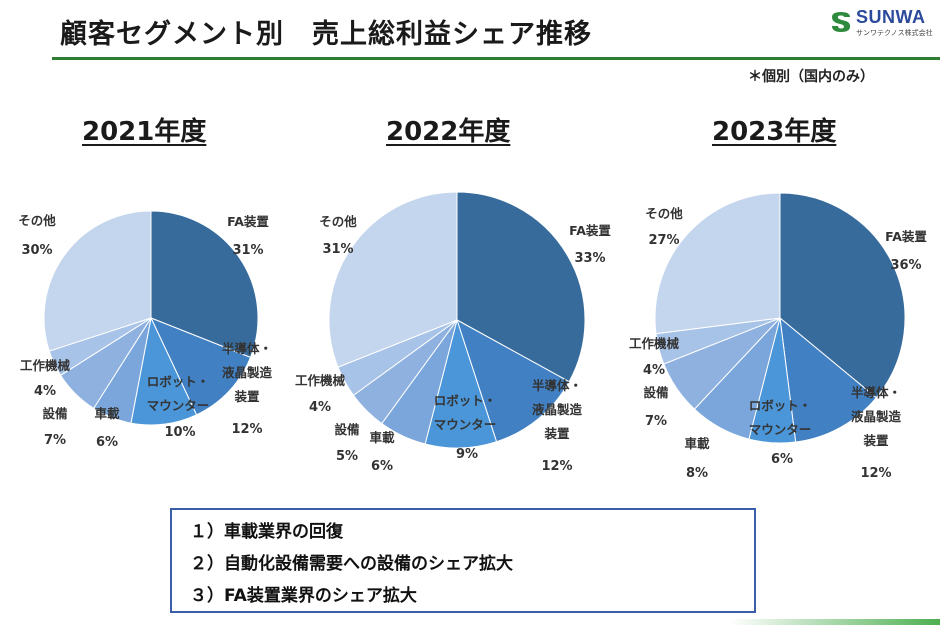  What do you see at coordinates (664, 213) in the screenshot?
I see `pie-label-name-2023-other: その他` at bounding box center [664, 213].